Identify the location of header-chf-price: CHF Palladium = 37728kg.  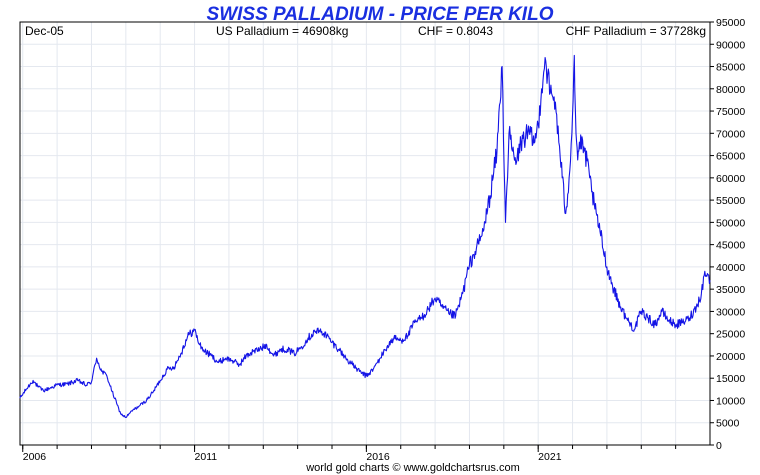
(636, 31).